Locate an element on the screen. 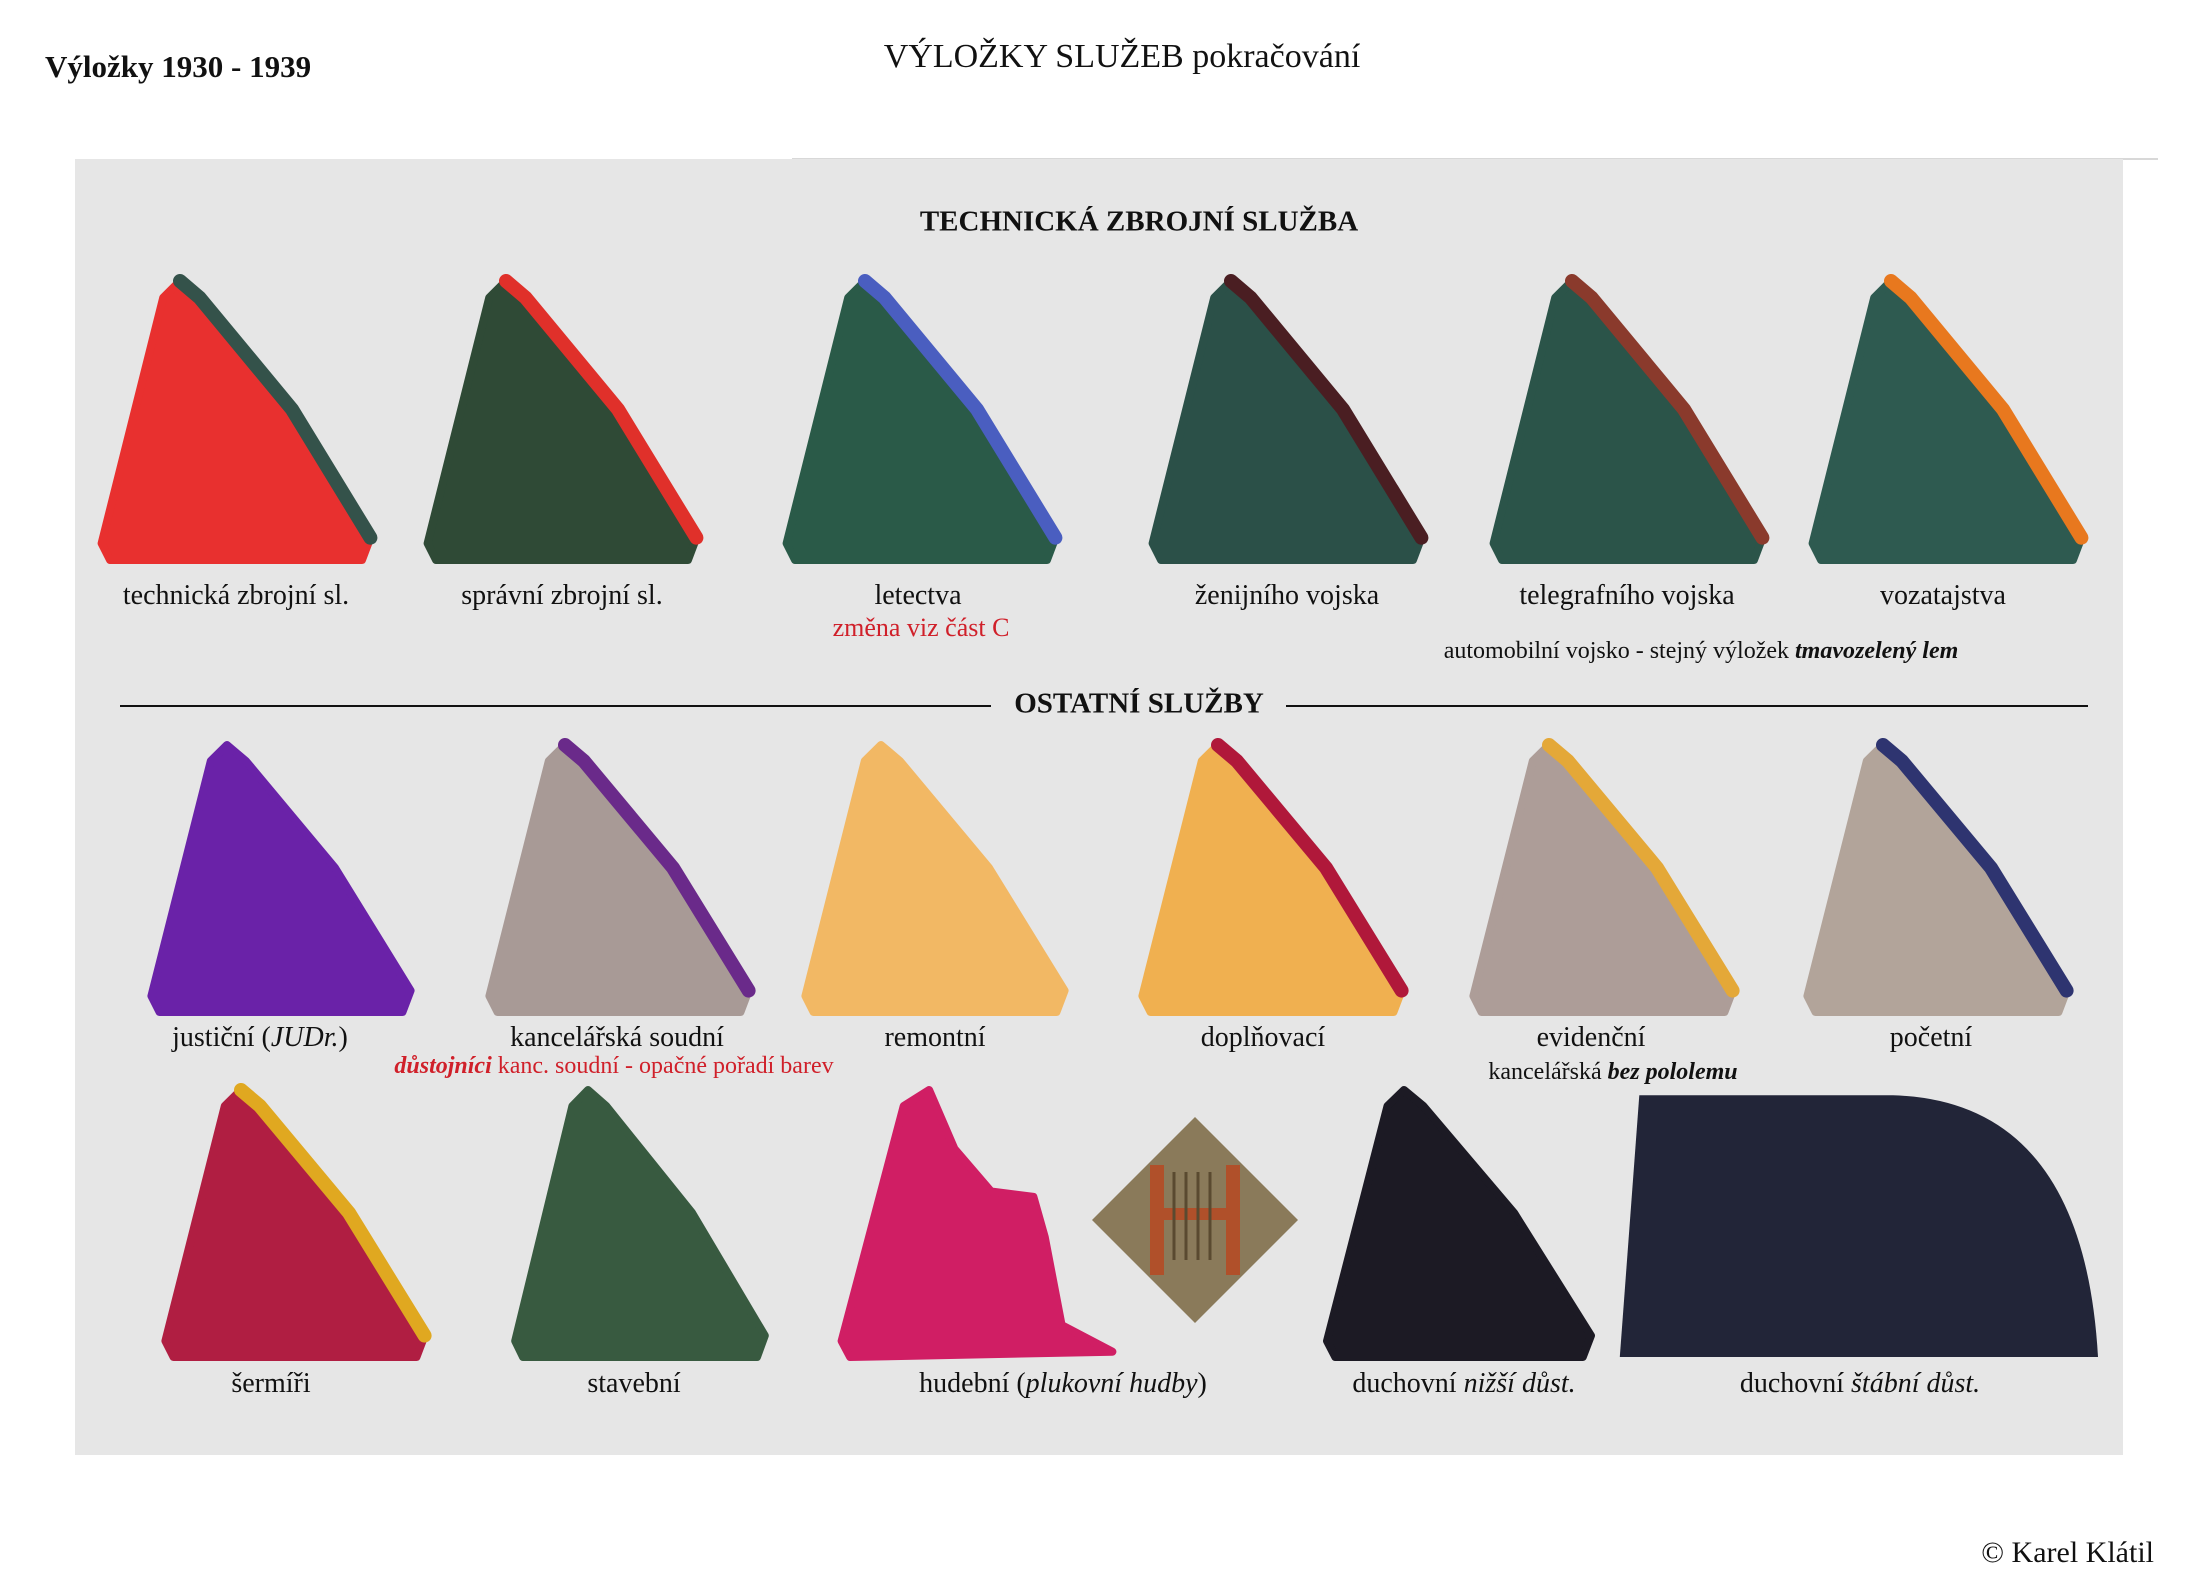  patch-label: evidenční is located at coordinates (1591, 1037).